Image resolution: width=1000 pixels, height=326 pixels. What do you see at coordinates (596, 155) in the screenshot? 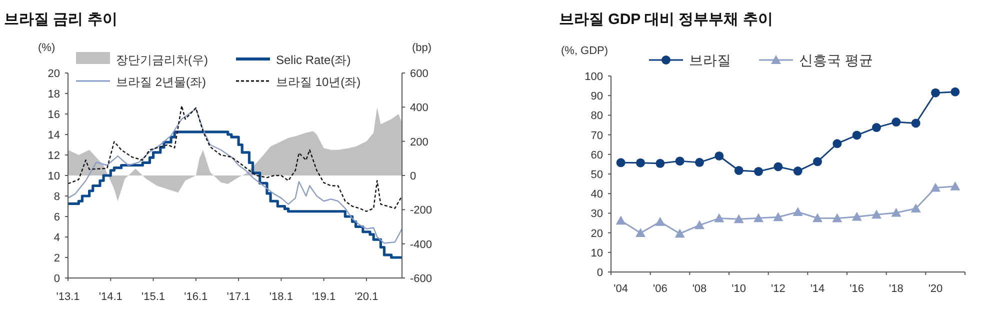
I see `y-tick-label: 60` at bounding box center [596, 155].